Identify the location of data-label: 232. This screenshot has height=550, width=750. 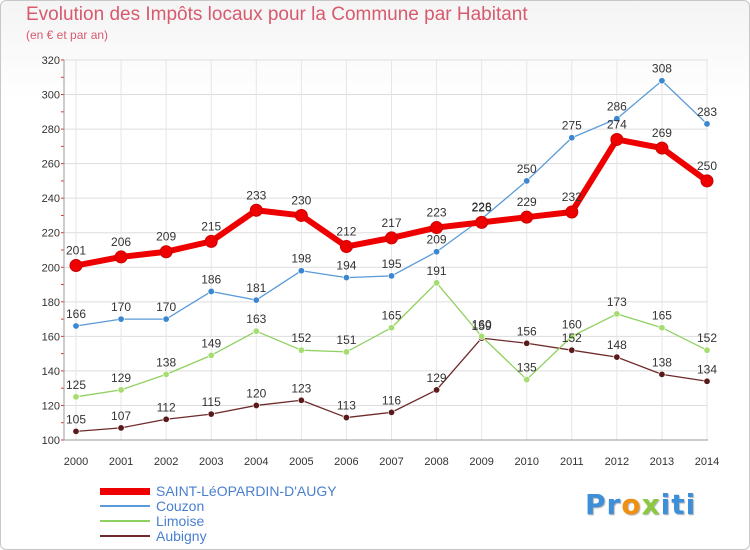
(572, 197).